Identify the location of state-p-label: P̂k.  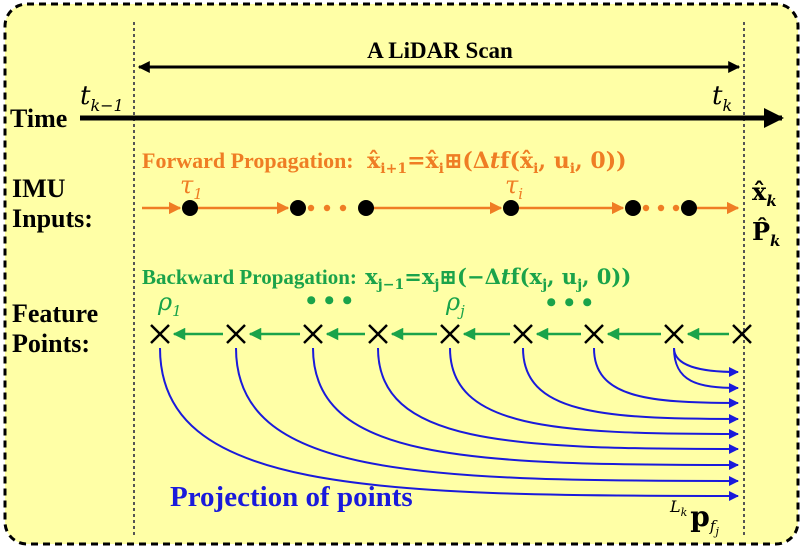
(766, 233).